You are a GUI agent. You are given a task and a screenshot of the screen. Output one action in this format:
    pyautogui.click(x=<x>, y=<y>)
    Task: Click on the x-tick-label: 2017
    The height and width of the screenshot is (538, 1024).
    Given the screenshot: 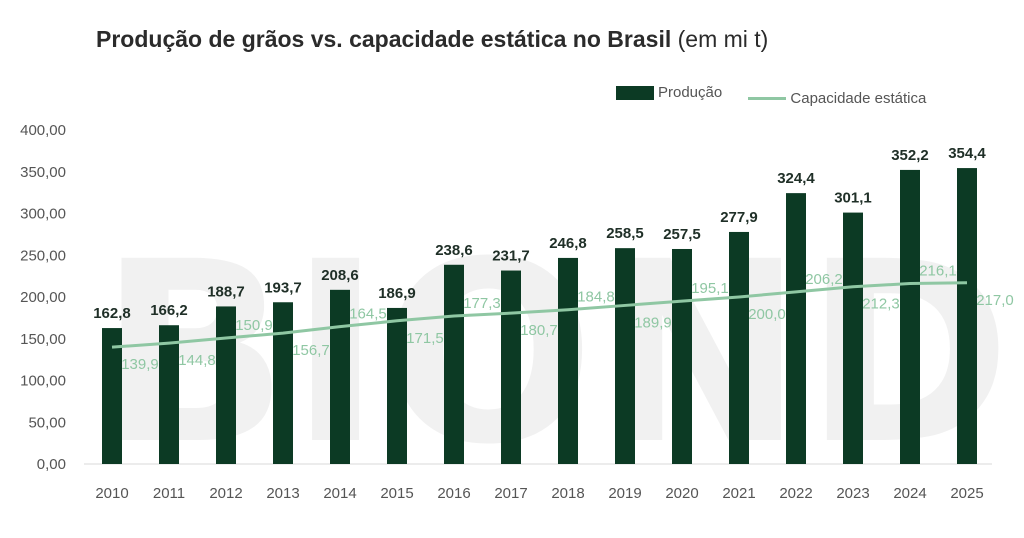 What is the action you would take?
    pyautogui.click(x=510, y=493)
    